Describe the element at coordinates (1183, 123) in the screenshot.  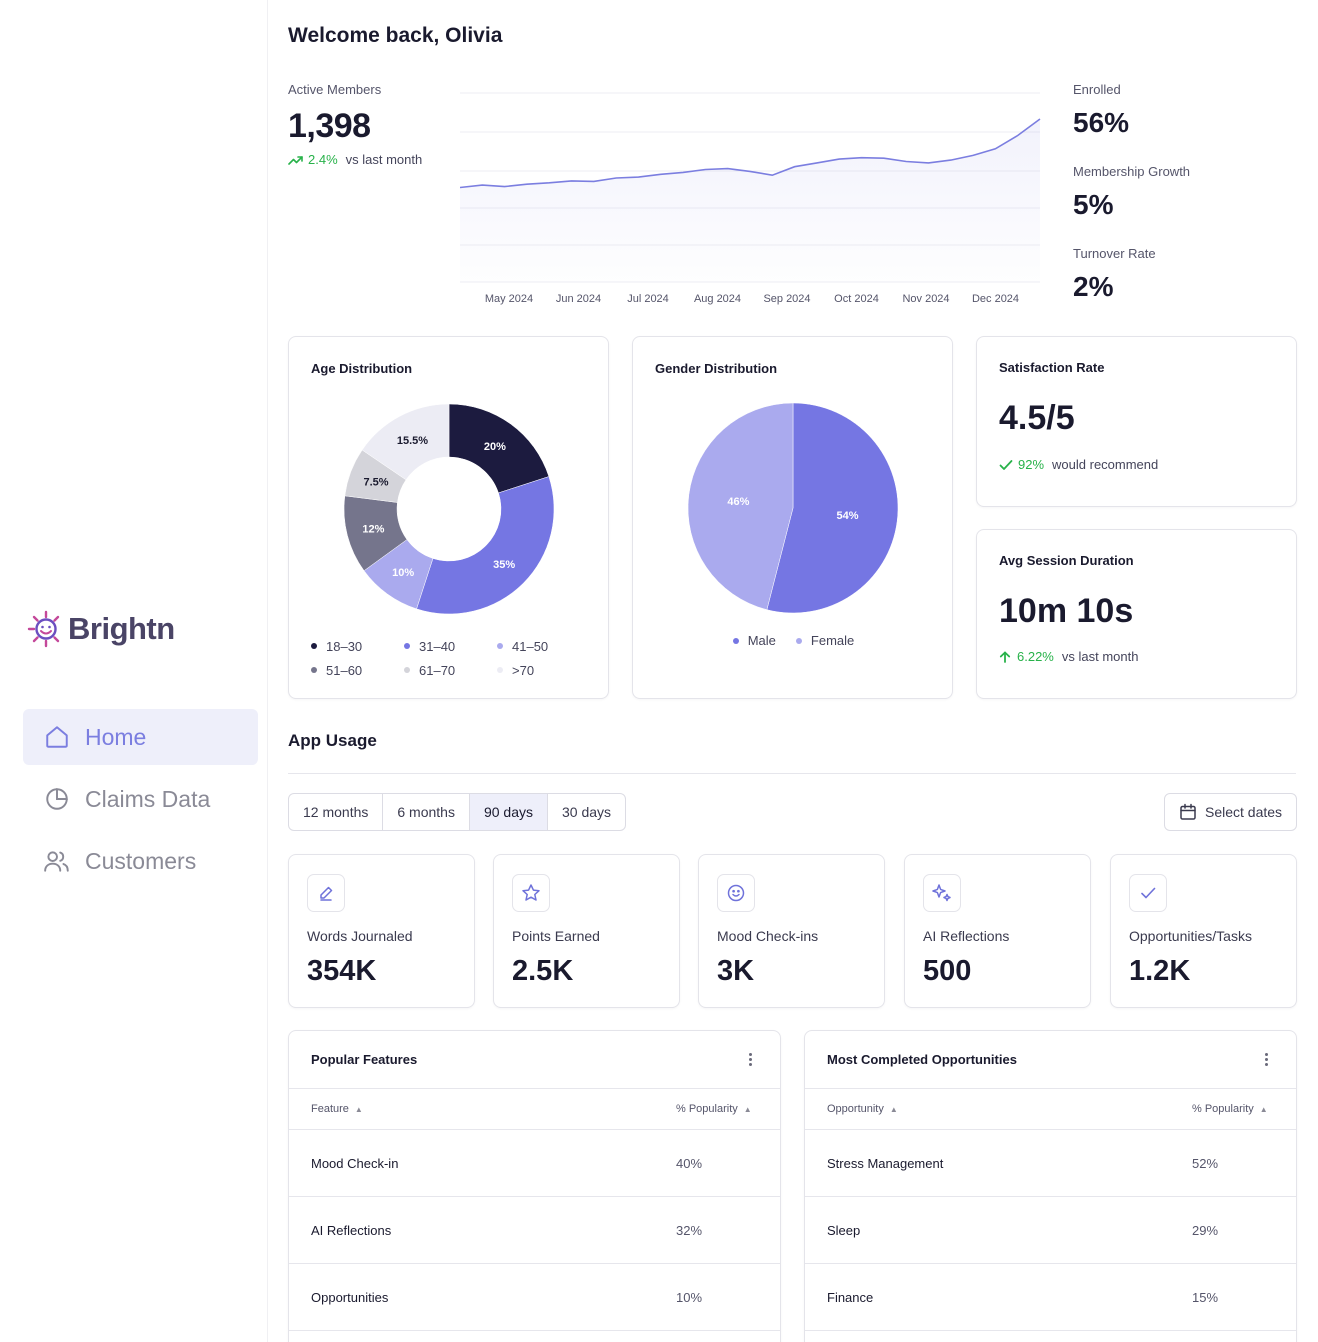
I see `enrolled-kpi: Enrolled 56%` at that location.